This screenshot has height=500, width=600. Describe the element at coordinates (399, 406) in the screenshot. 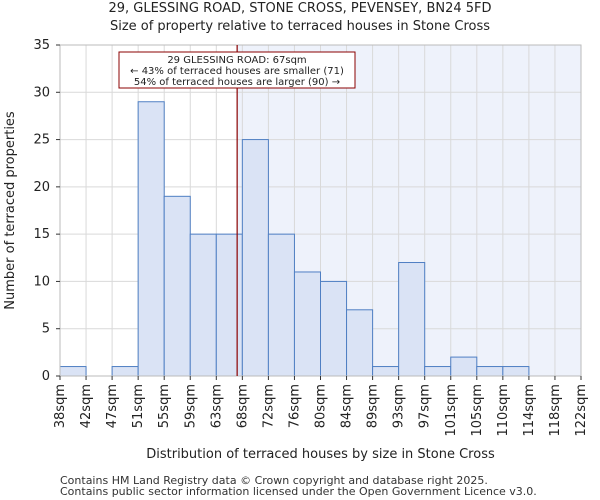

I see `x-tick-label: 93sqm` at that location.